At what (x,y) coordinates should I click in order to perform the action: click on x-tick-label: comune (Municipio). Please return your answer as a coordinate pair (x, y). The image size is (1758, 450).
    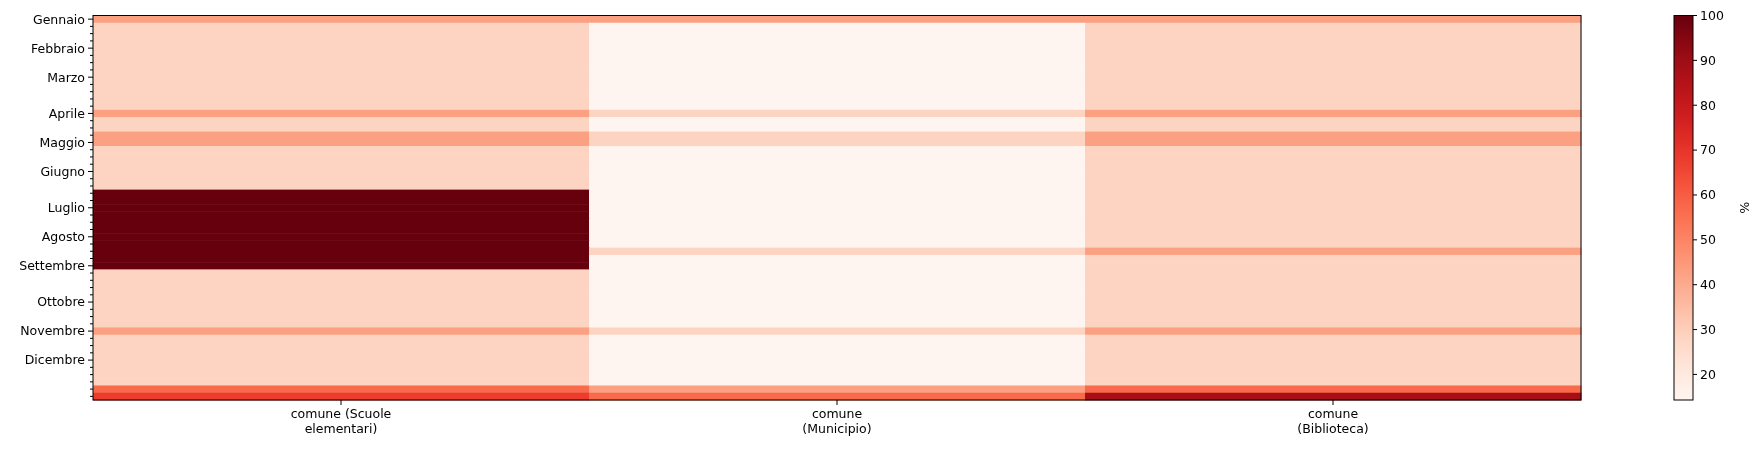
    Looking at the image, I should click on (837, 421).